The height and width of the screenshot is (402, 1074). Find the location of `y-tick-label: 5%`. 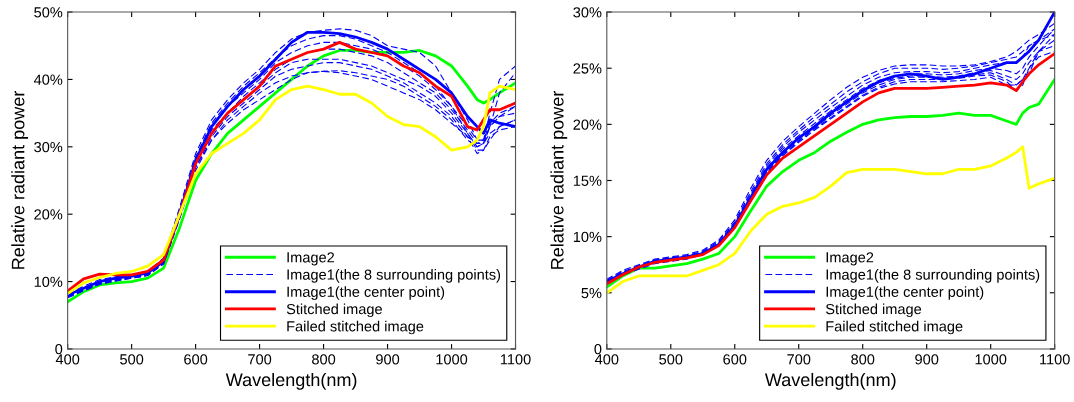

y-tick-label: 5% is located at coordinates (591, 293).